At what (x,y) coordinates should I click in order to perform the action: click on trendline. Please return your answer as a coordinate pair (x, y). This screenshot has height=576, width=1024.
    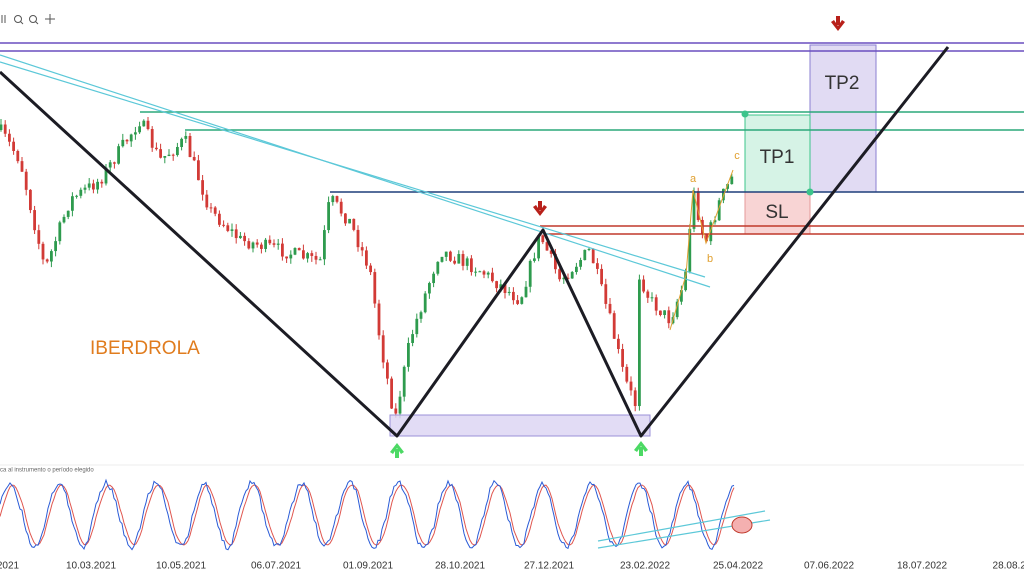
    Looking at the image, I should click on (681, 526).